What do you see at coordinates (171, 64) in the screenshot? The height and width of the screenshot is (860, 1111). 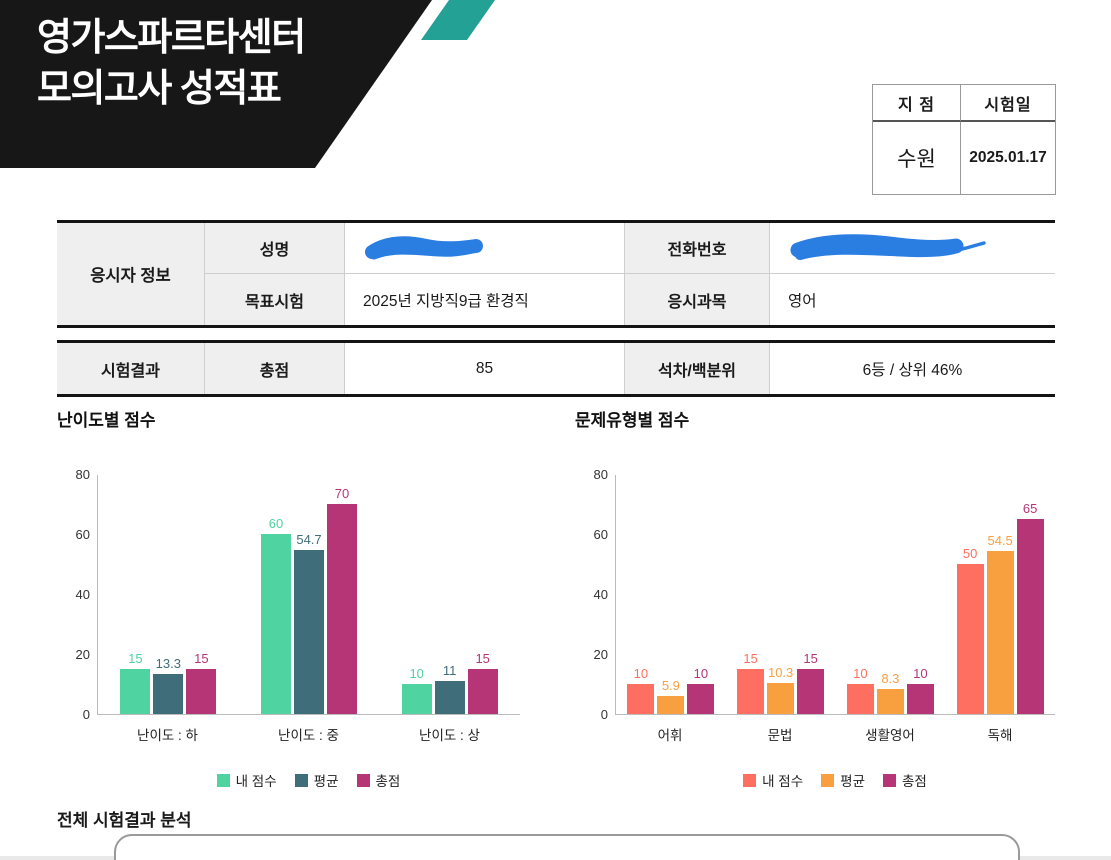 I see `report-title: 영가스파르타센터 모의고사 성적표` at bounding box center [171, 64].